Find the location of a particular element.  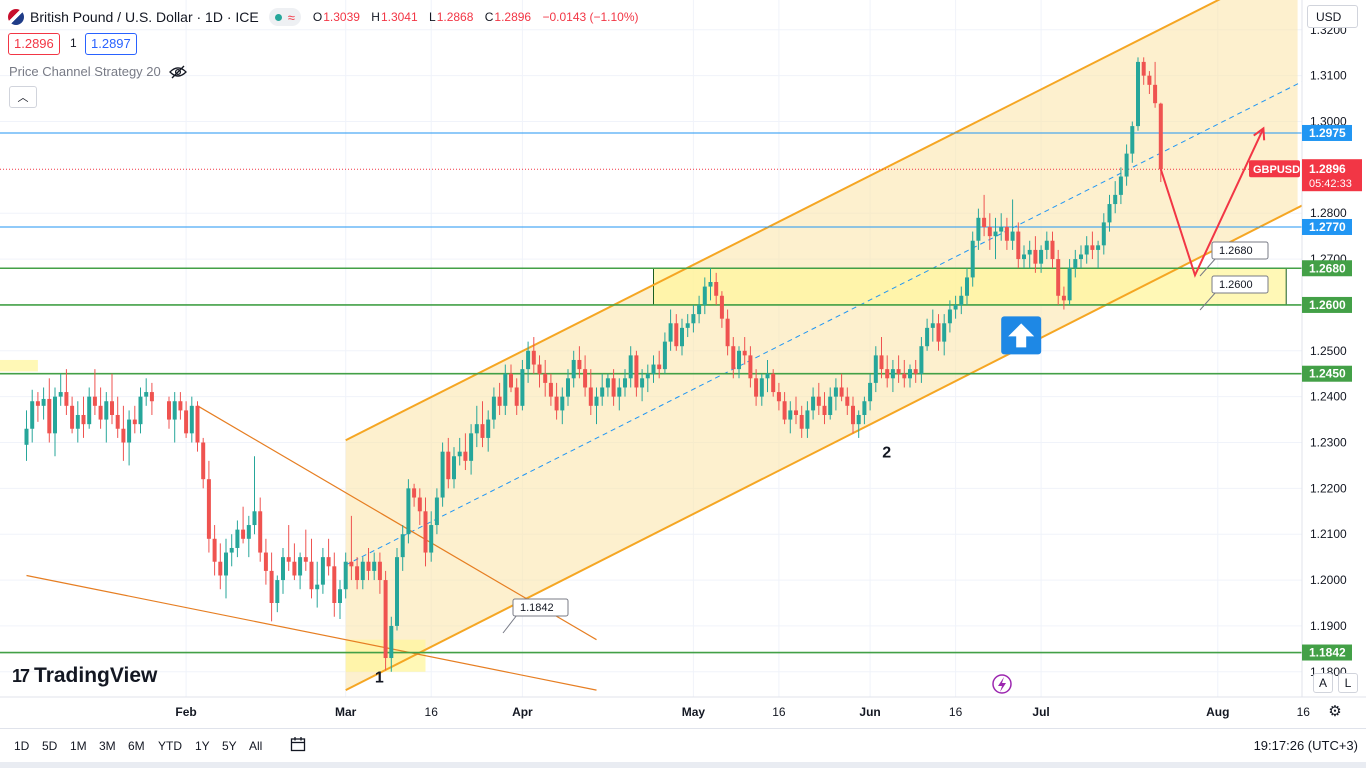

collapse-legend-button: ︿ is located at coordinates (23, 97).